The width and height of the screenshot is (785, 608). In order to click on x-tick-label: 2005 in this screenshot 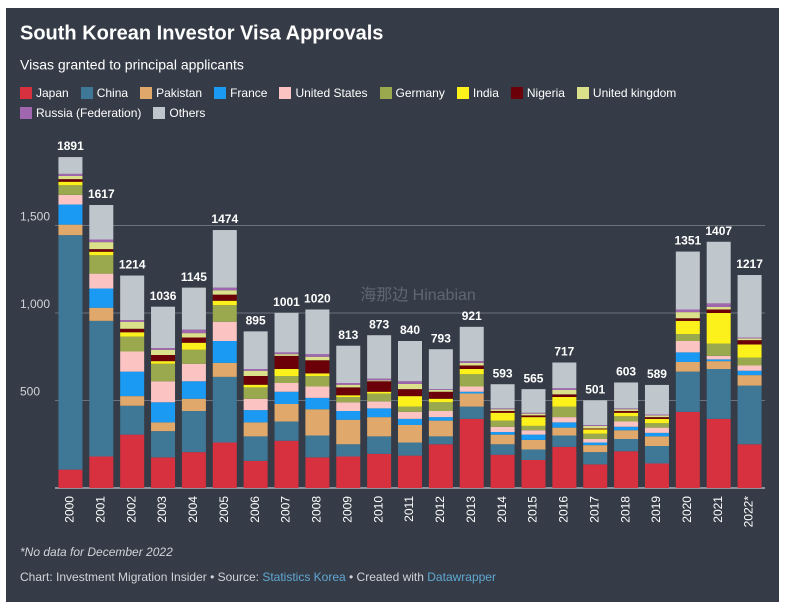, I will do `click(224, 509)`.